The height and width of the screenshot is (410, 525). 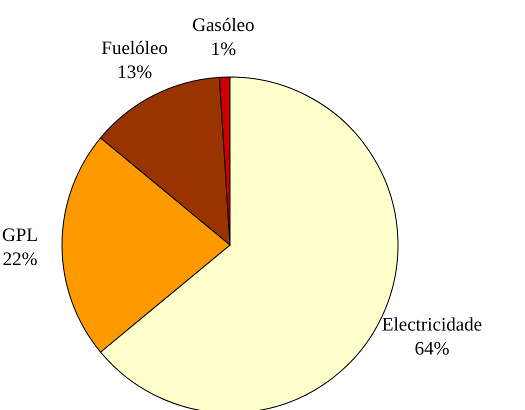 What do you see at coordinates (134, 48) in the screenshot?
I see `slice-label: Fuelóleo` at bounding box center [134, 48].